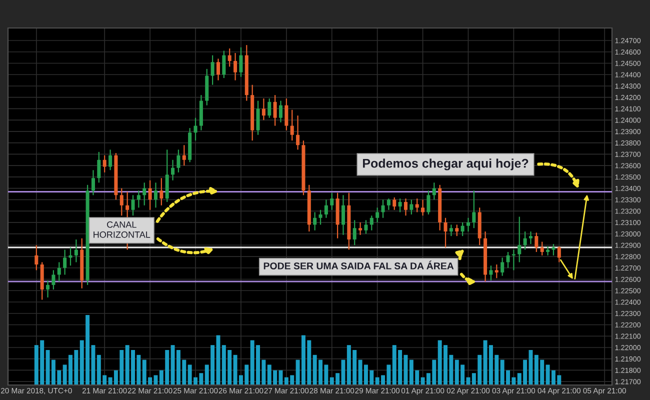 This screenshot has width=650, height=400. Describe the element at coordinates (359, 265) in the screenshot. I see `annotation: PODE SER UMA SAIDA FAL SA DA ÁREA` at that location.